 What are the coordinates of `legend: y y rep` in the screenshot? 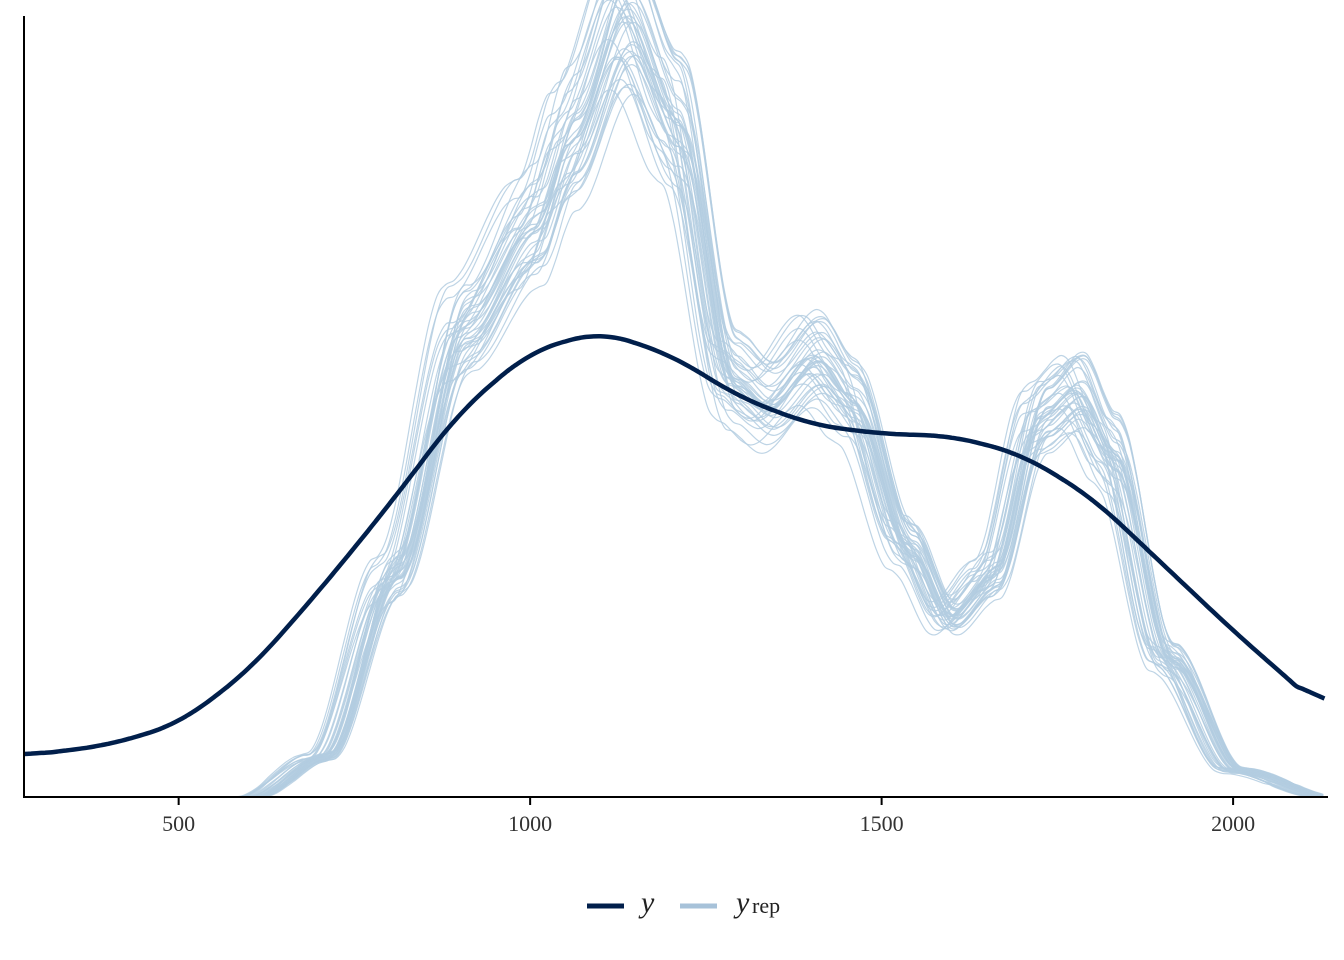 It's located at (683, 902).